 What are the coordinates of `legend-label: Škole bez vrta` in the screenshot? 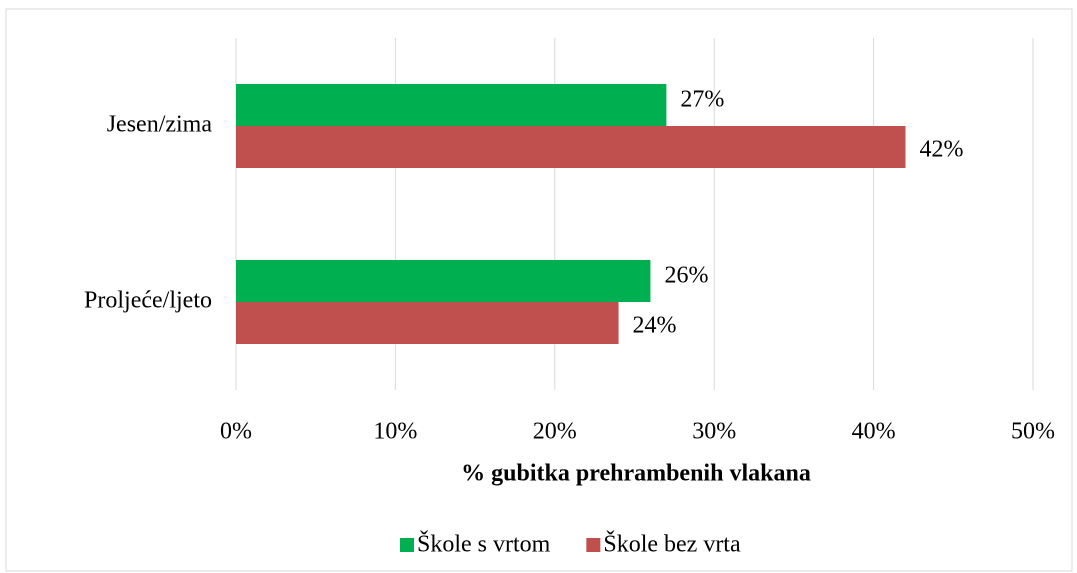 It's located at (672, 544).